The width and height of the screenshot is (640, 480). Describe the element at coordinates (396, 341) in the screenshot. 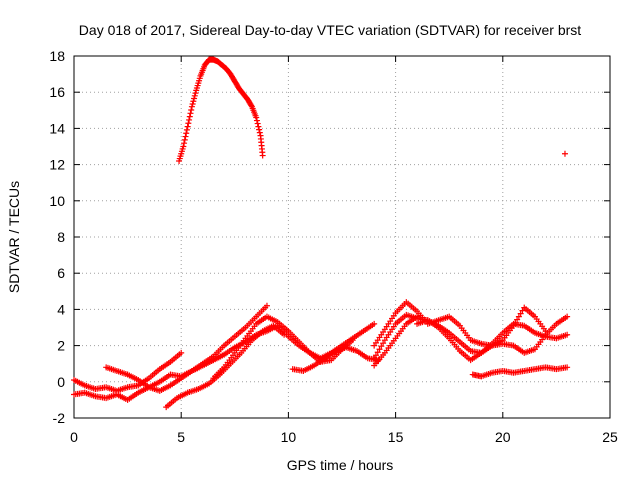

I see `series-arc-l` at that location.